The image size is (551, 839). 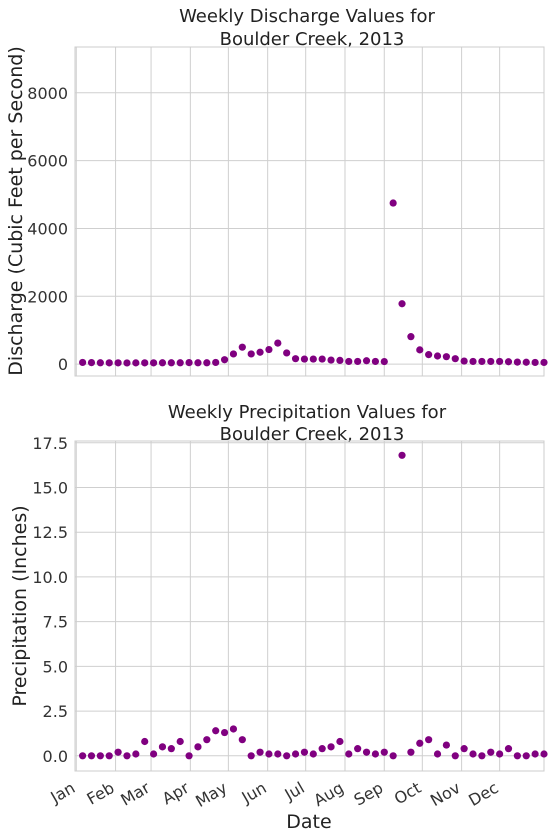 I want to click on x-tick-label: Mar, so click(x=135, y=794).